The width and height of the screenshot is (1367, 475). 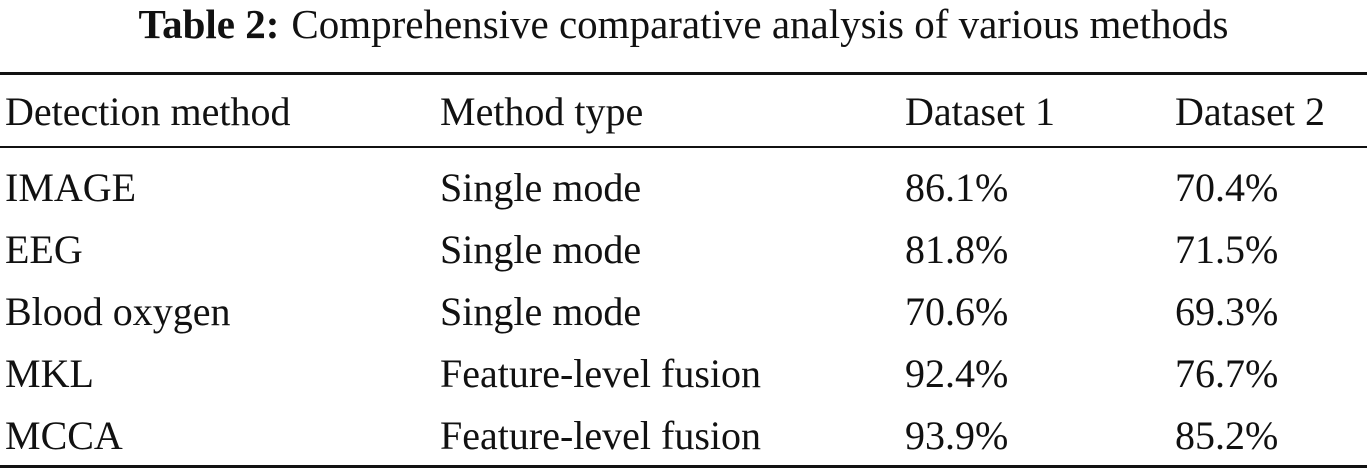 What do you see at coordinates (957, 311) in the screenshot?
I see `table-cell: 70.6%` at bounding box center [957, 311].